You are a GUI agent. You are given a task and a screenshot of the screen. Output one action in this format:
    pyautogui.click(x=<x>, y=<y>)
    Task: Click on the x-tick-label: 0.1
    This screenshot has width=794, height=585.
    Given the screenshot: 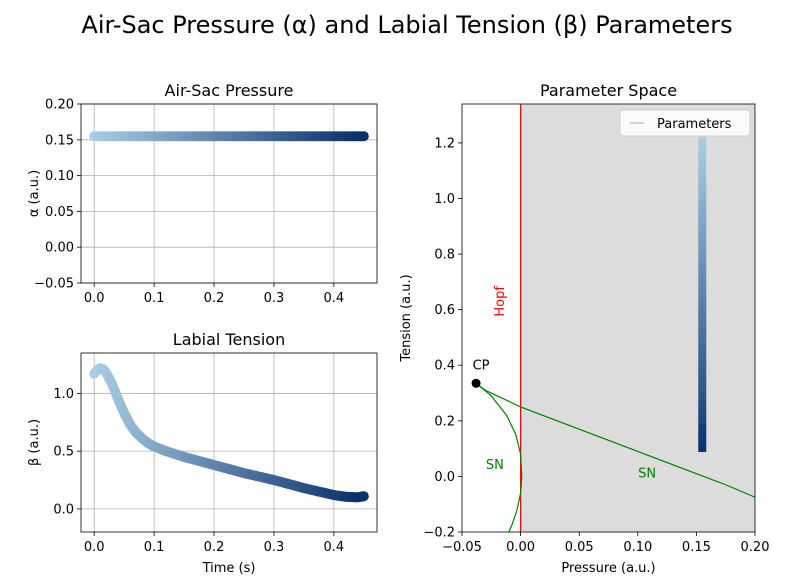 What is the action you would take?
    pyautogui.click(x=154, y=547)
    